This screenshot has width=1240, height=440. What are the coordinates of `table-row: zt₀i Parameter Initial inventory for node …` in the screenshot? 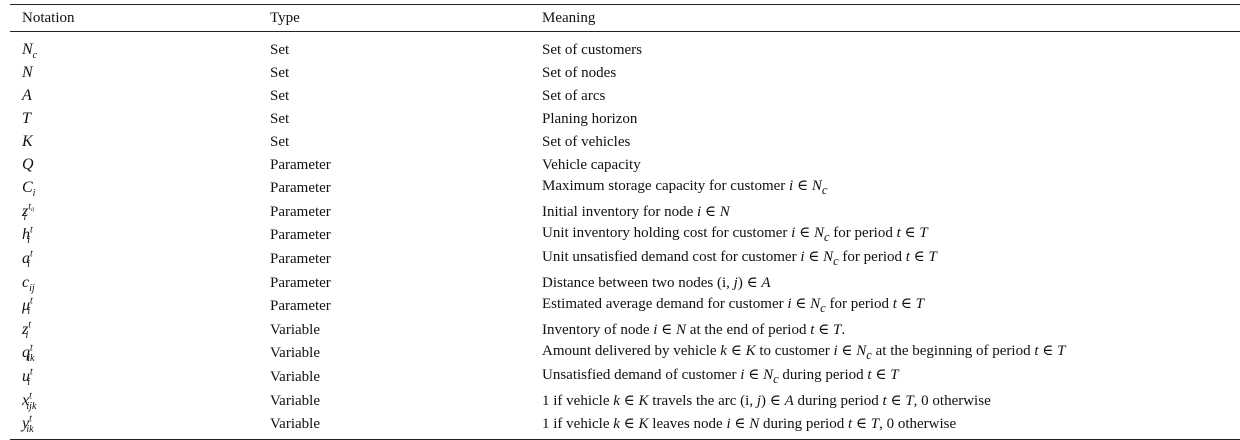 It's located at (625, 211).